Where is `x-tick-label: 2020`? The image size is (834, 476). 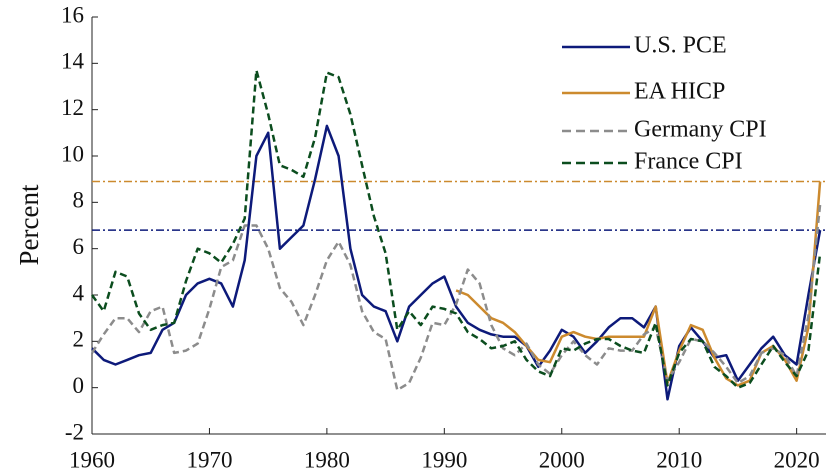
x-tick-label: 2020 is located at coordinates (797, 459).